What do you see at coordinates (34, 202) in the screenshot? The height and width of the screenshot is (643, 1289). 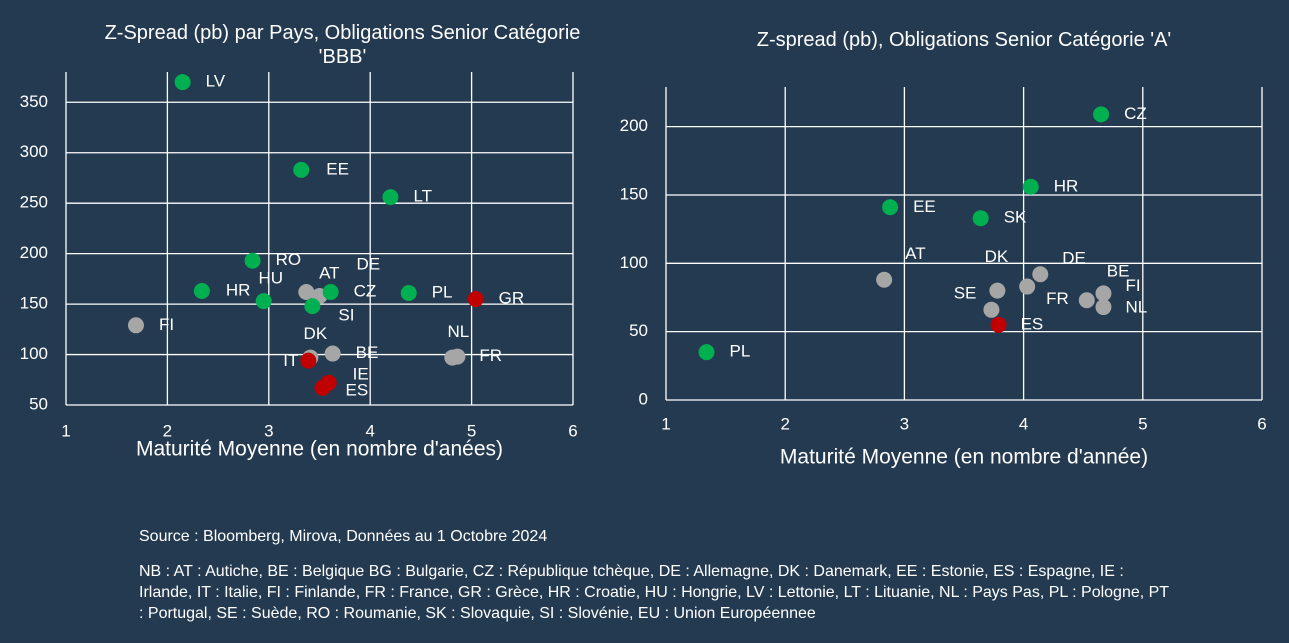 I see `y-tick-label: 250` at bounding box center [34, 202].